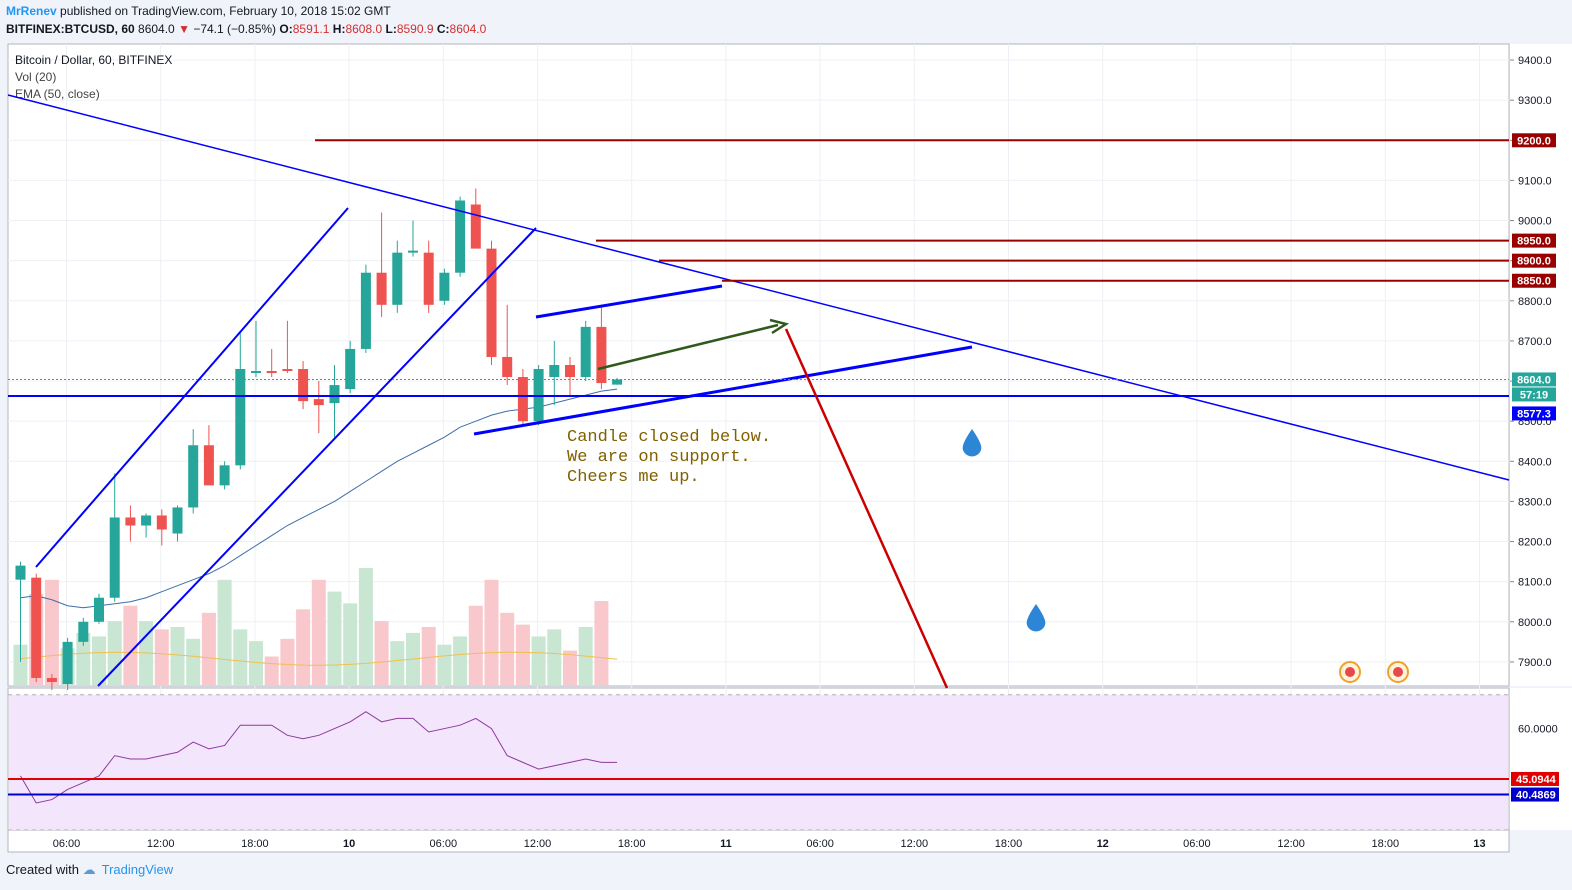  Describe the element at coordinates (866, 508) in the screenshot. I see `drop-line` at that location.